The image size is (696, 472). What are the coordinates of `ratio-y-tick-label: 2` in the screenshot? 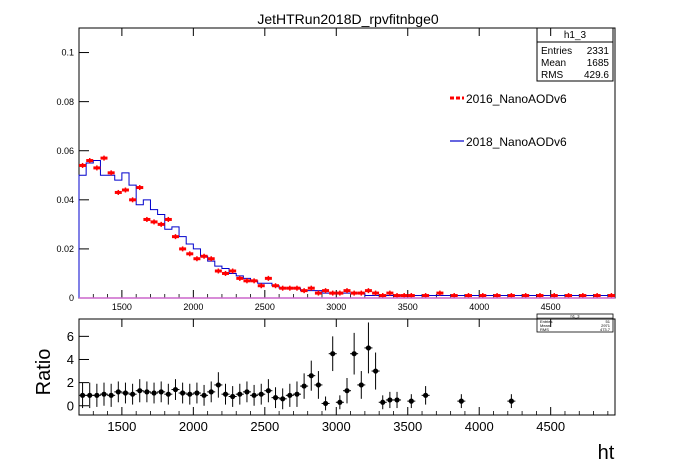 It's located at (70, 382).